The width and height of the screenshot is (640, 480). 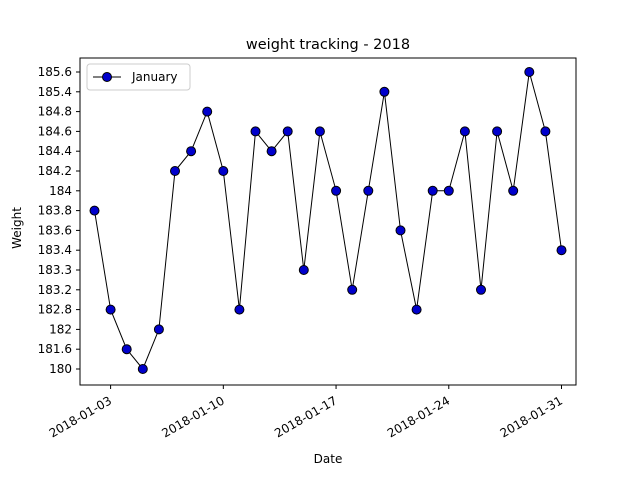 I want to click on y-tick-label: 183.4, so click(x=55, y=250).